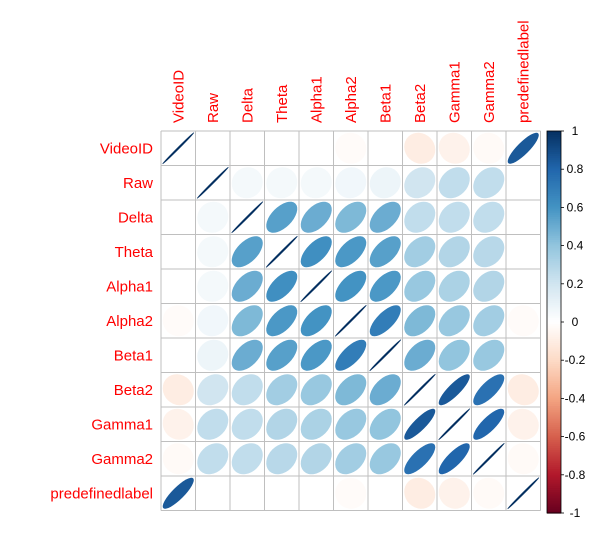 The height and width of the screenshot is (542, 599). What do you see at coordinates (247, 252) in the screenshot?
I see `corr-cell-Theta-Delta` at bounding box center [247, 252].